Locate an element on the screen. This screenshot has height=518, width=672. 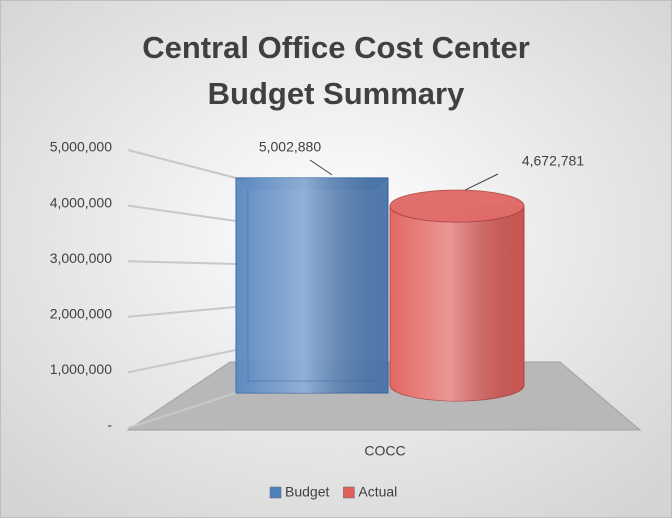
data-label: 4,672,781 is located at coordinates (553, 161).